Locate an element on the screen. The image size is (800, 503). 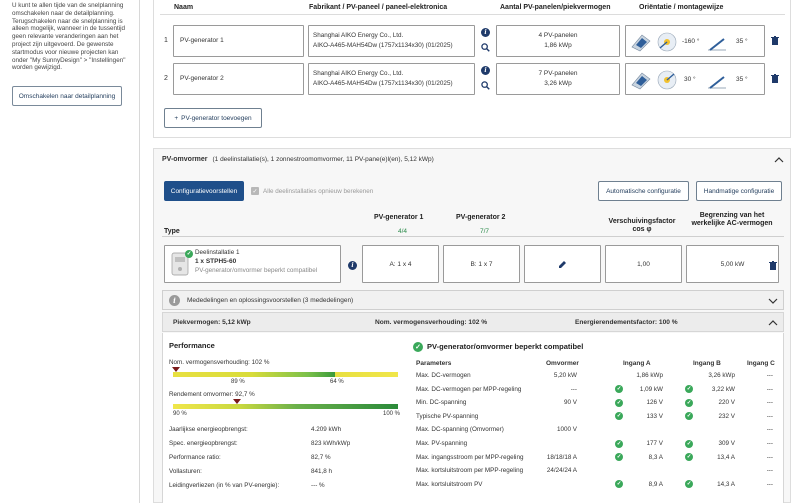
peak-power-value: 3,26 kWp is located at coordinates (558, 83).